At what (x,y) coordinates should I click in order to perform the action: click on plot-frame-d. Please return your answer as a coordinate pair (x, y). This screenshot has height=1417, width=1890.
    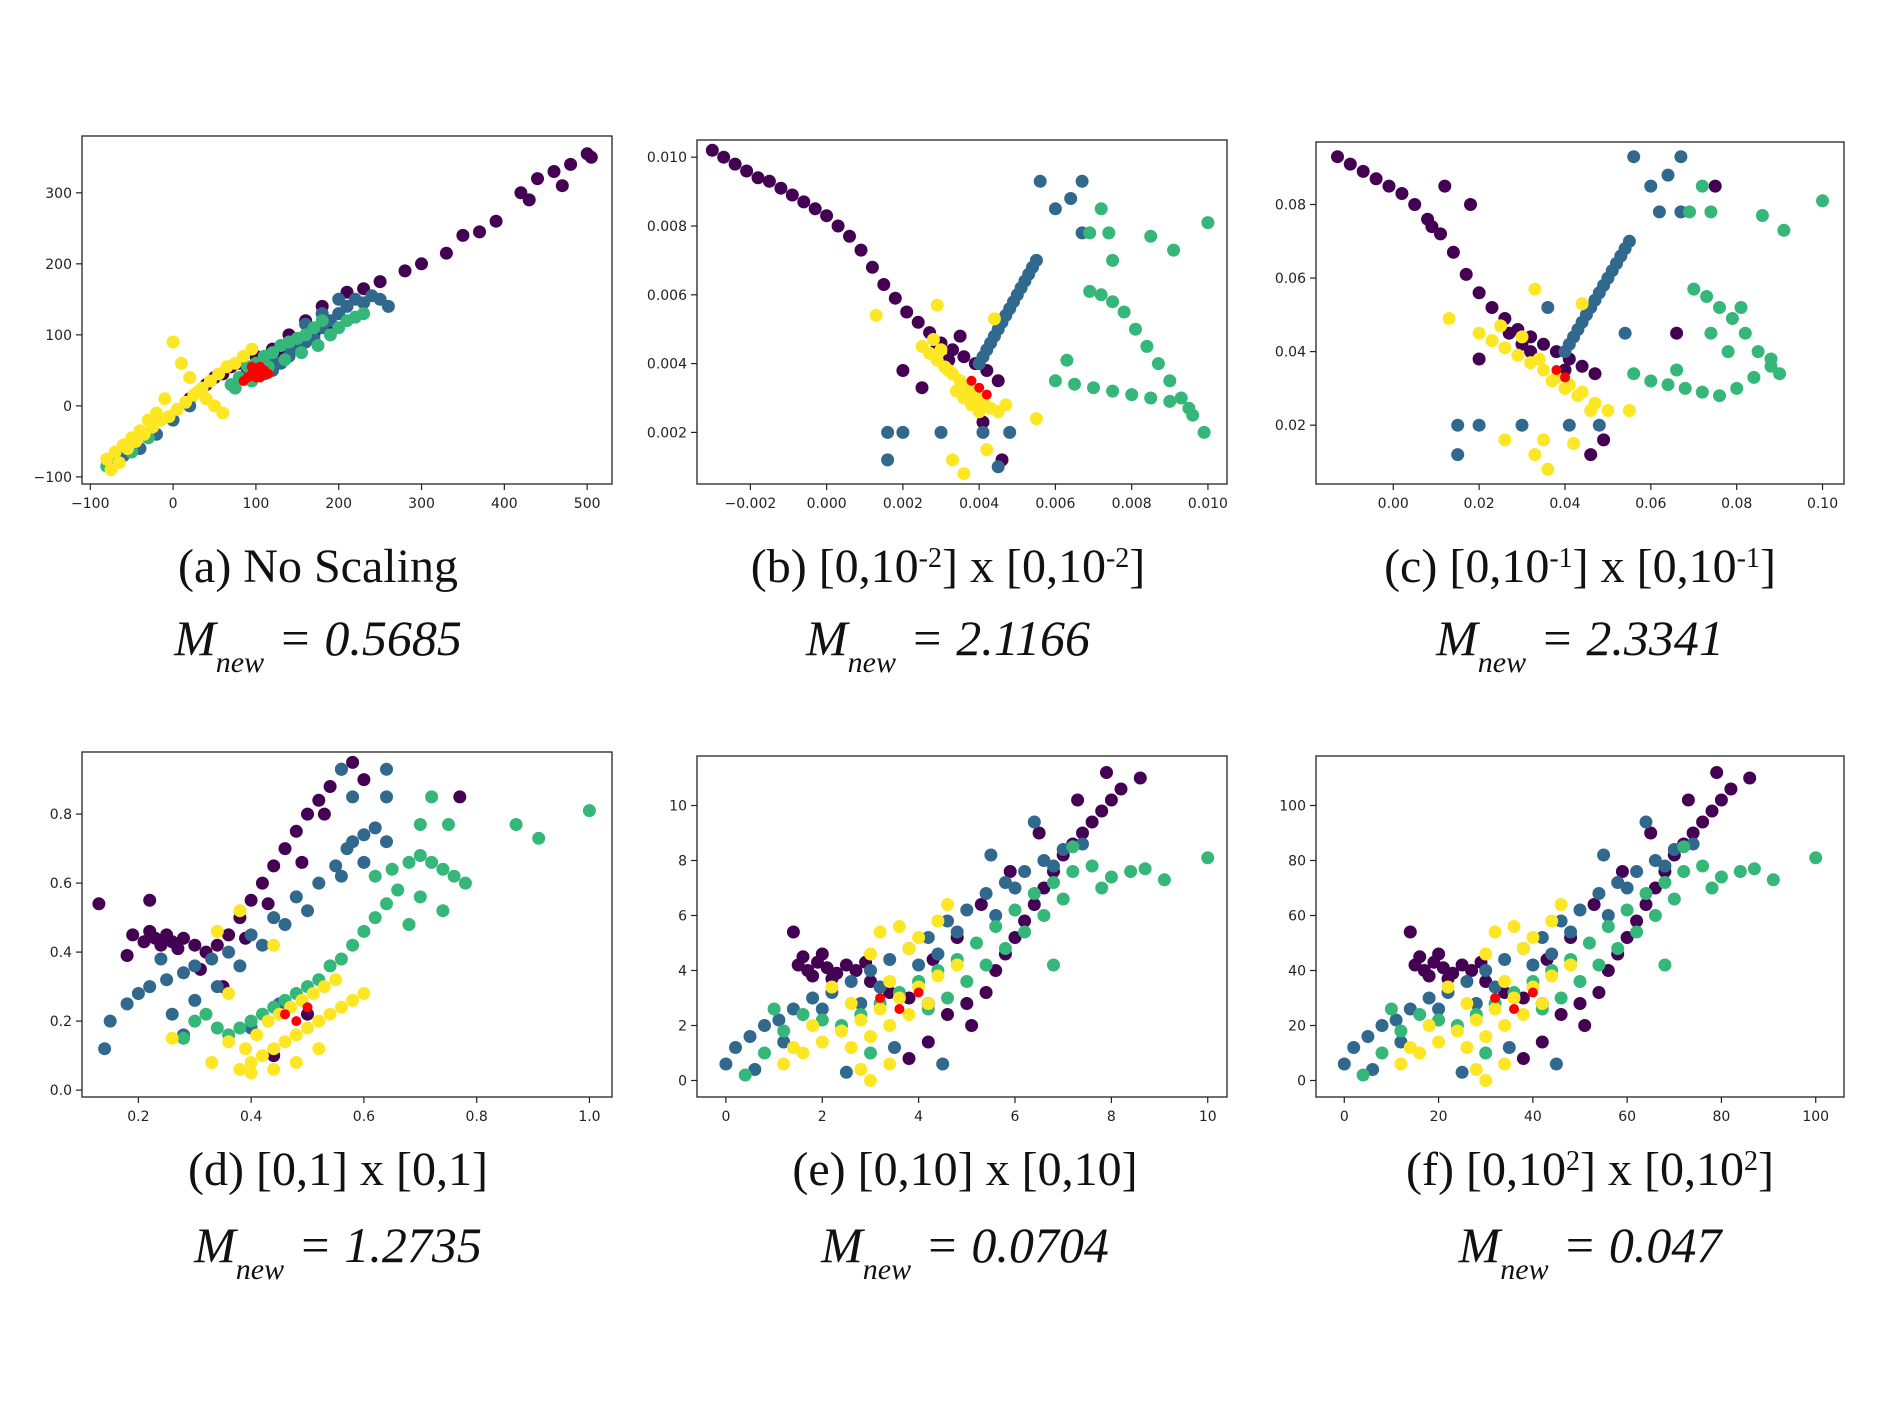
    Looking at the image, I should click on (347, 924).